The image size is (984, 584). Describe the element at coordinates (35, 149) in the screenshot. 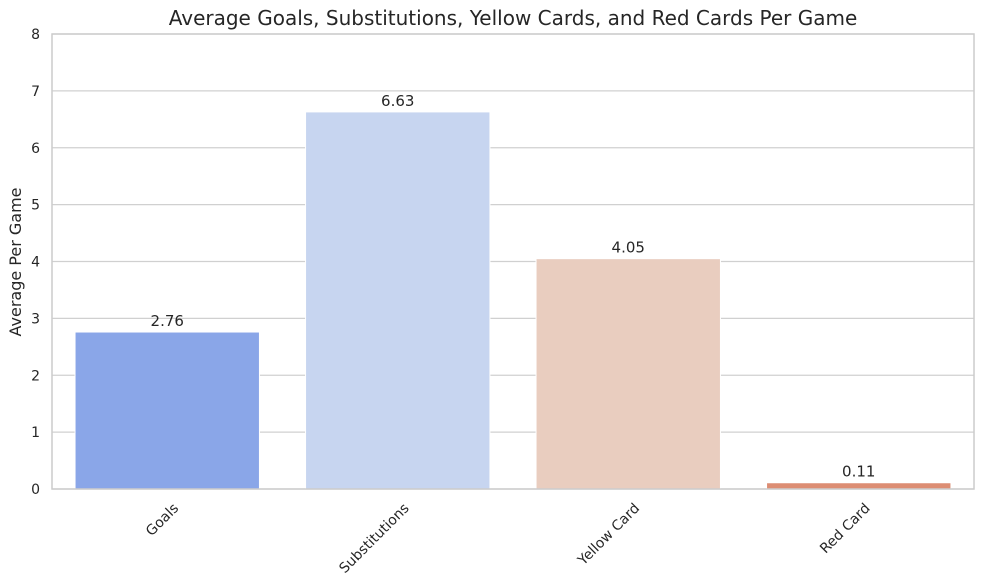

I see `y-tick-label: 6` at that location.